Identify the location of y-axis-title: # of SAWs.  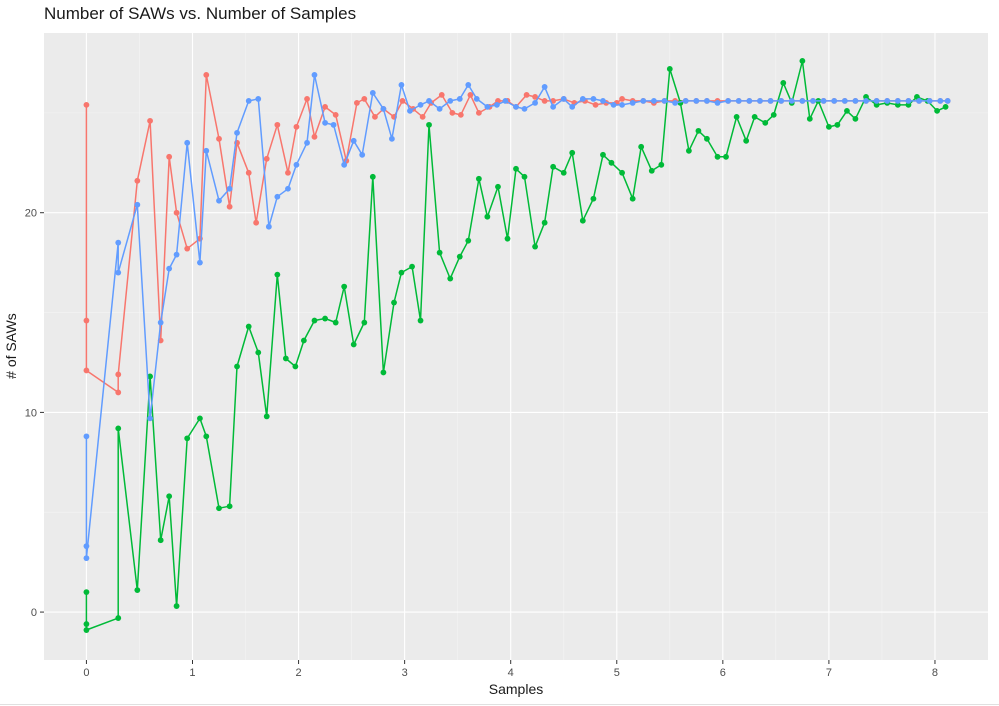
(11, 346).